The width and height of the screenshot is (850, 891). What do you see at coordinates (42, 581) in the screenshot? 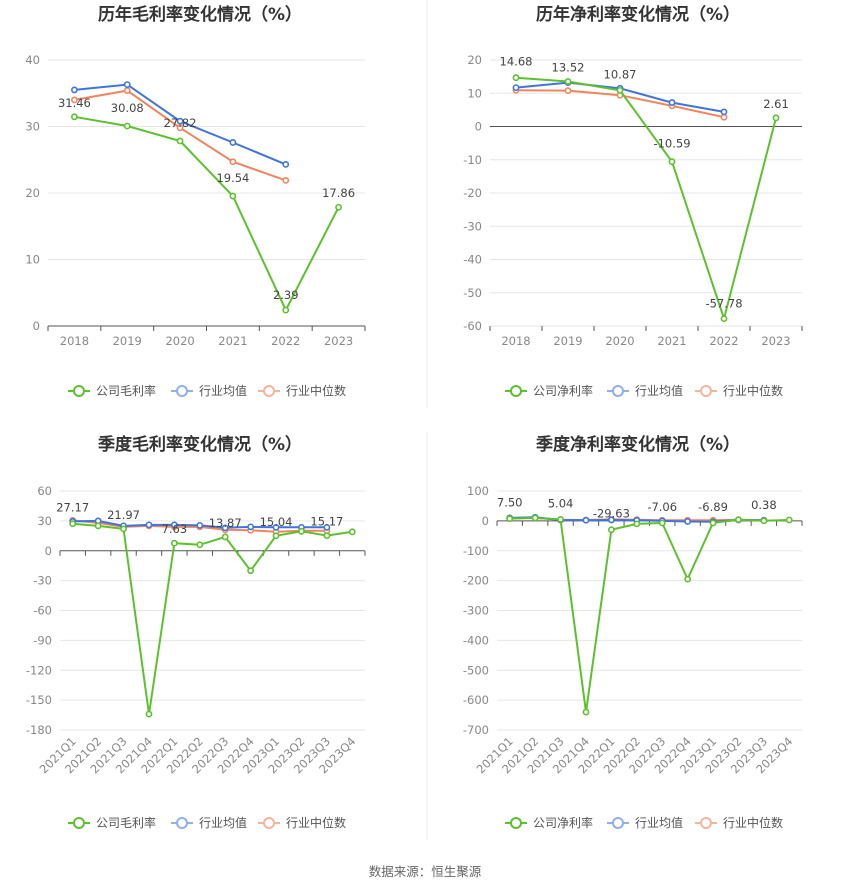
I see `y-tick-label: -30` at bounding box center [42, 581].